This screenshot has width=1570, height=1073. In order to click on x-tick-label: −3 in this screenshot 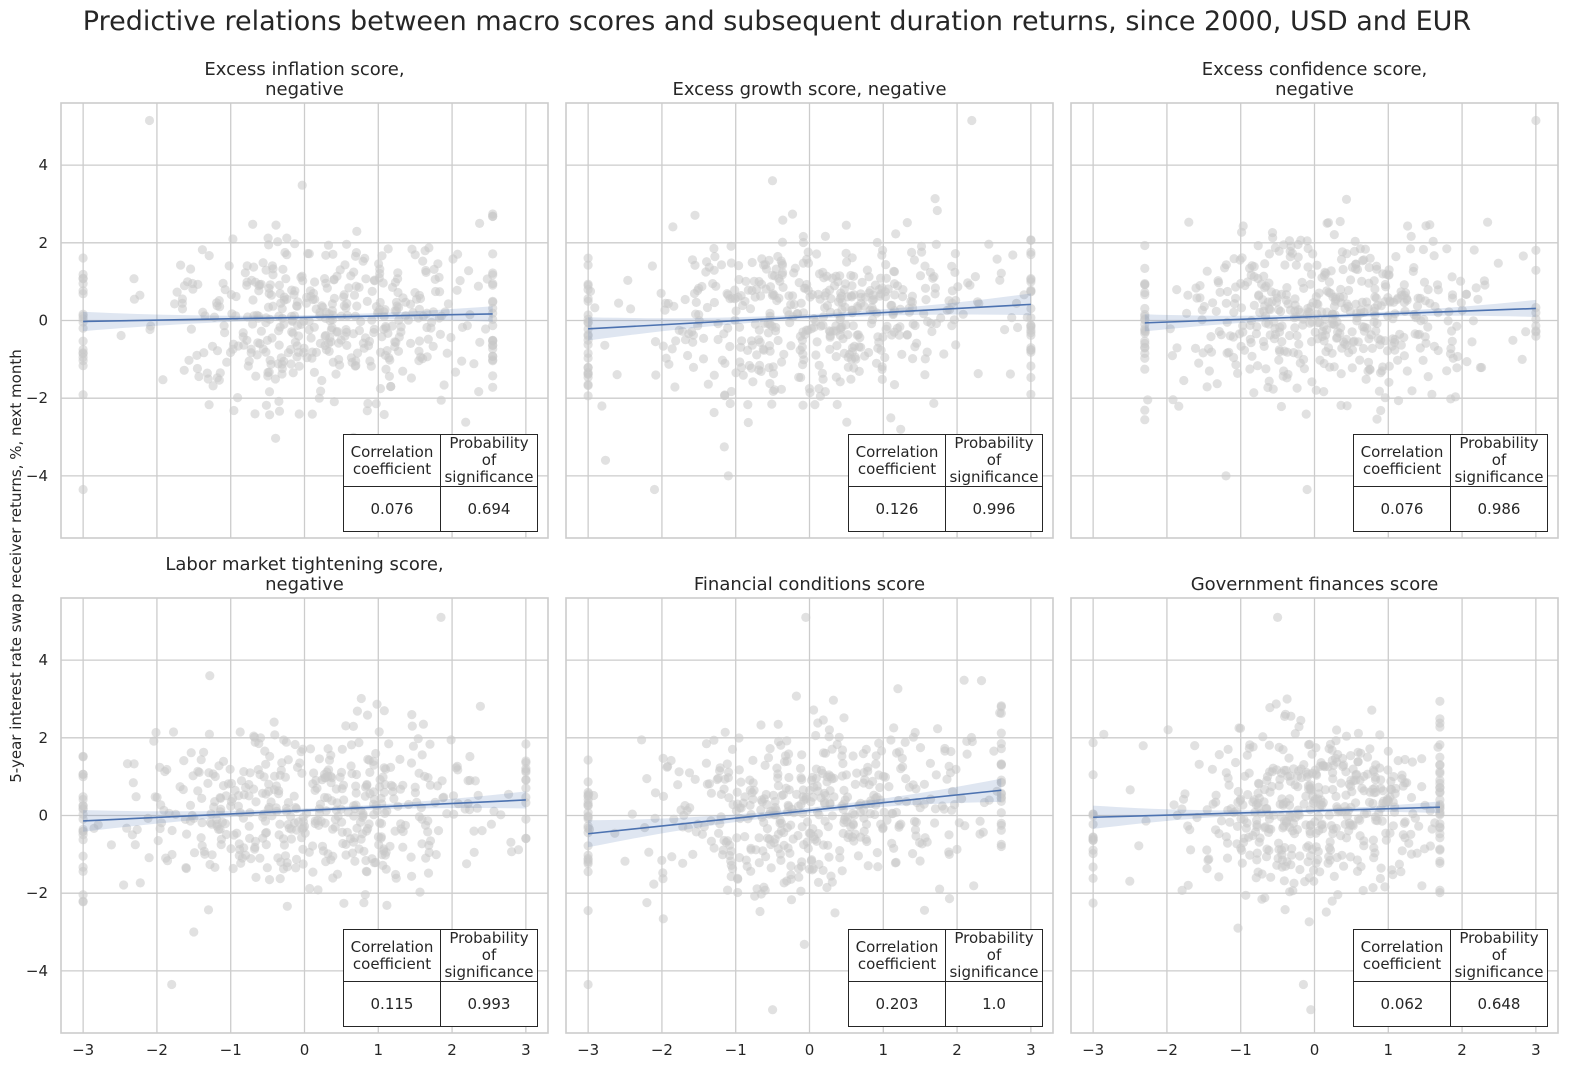, I will do `click(83, 1050)`.